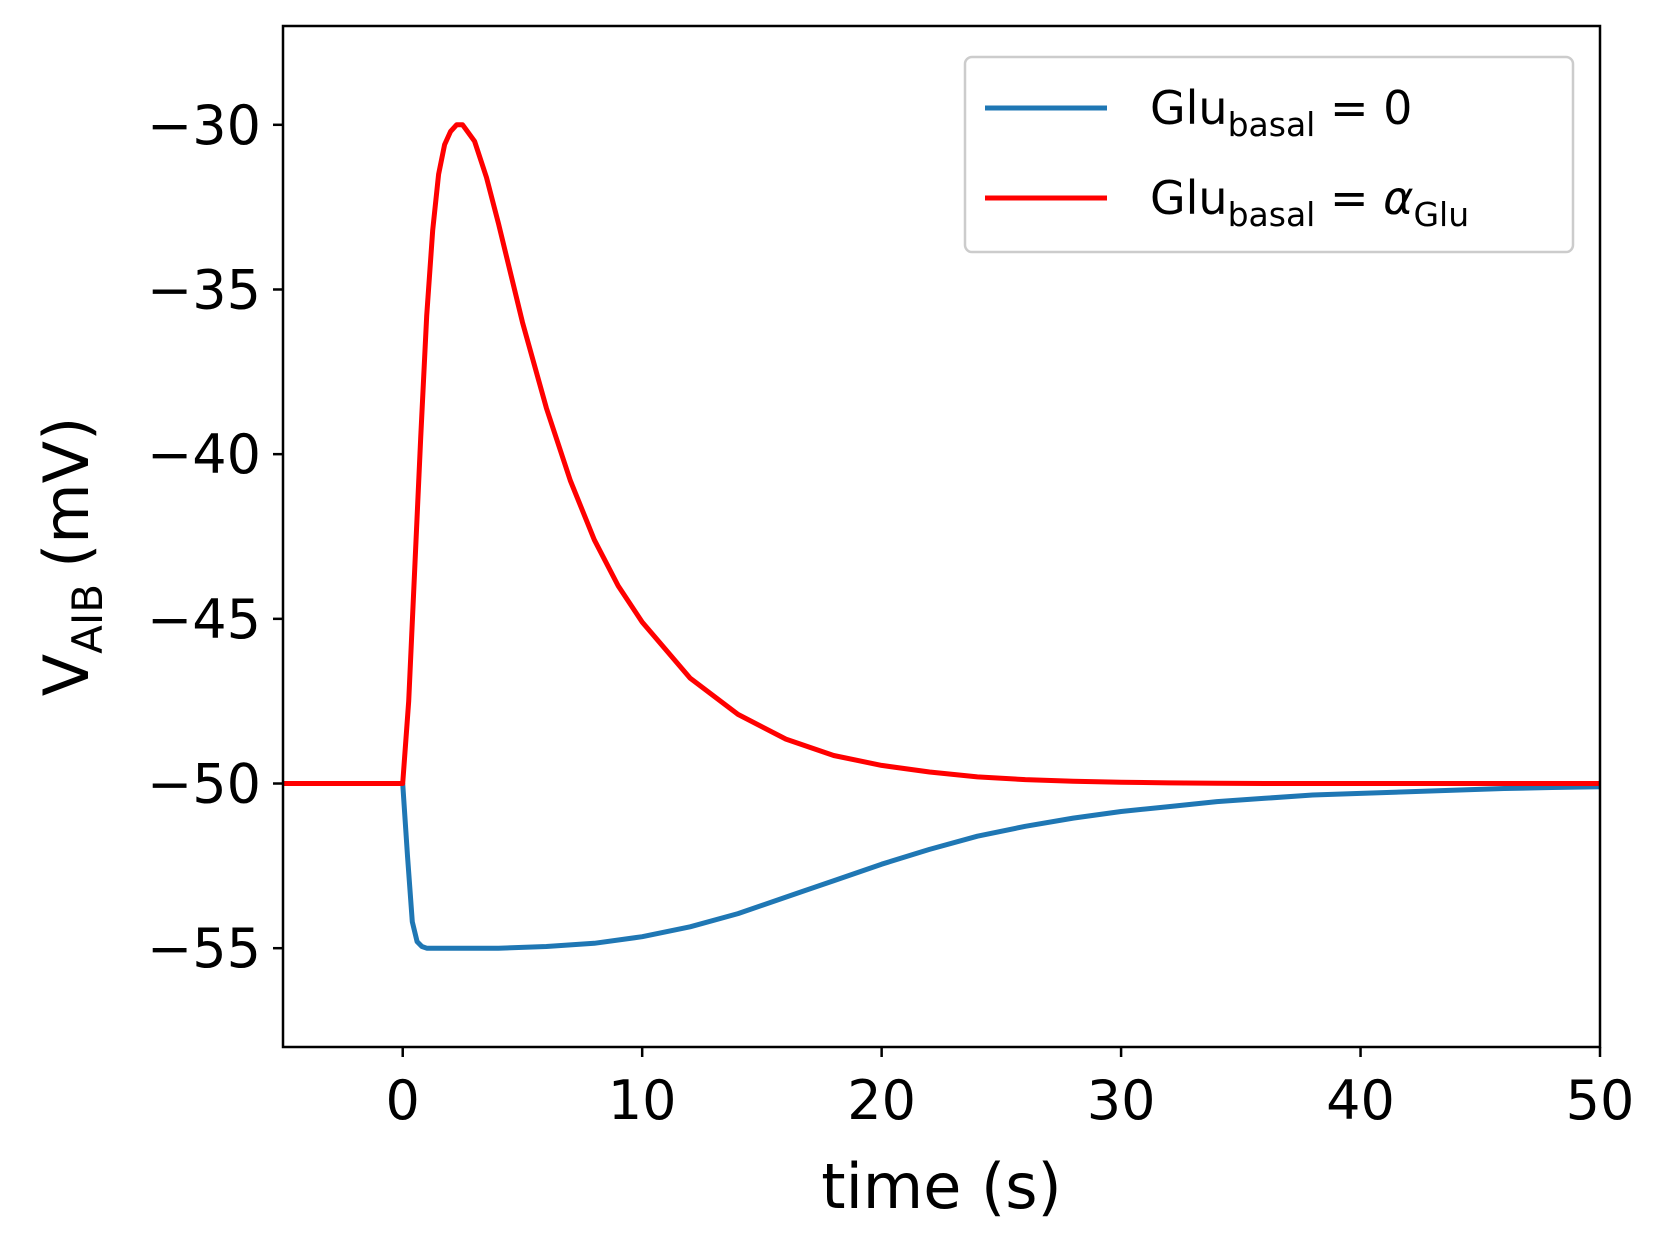  Describe the element at coordinates (204, 948) in the screenshot. I see `y-tick-label: −55` at that location.